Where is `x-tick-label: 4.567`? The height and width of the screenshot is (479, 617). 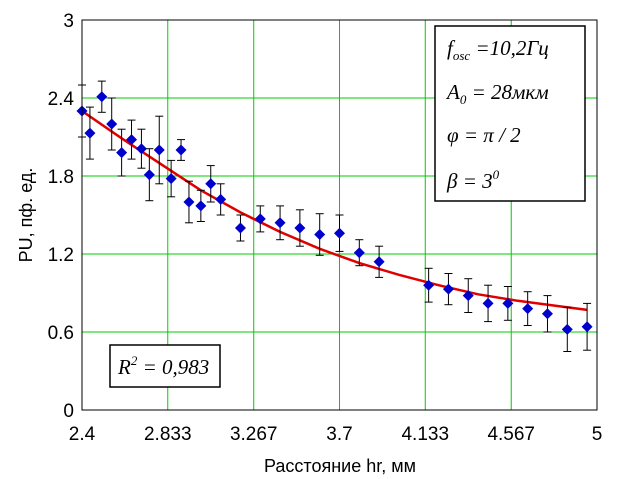
x-tick-label: 4.567 is located at coordinates (511, 434).